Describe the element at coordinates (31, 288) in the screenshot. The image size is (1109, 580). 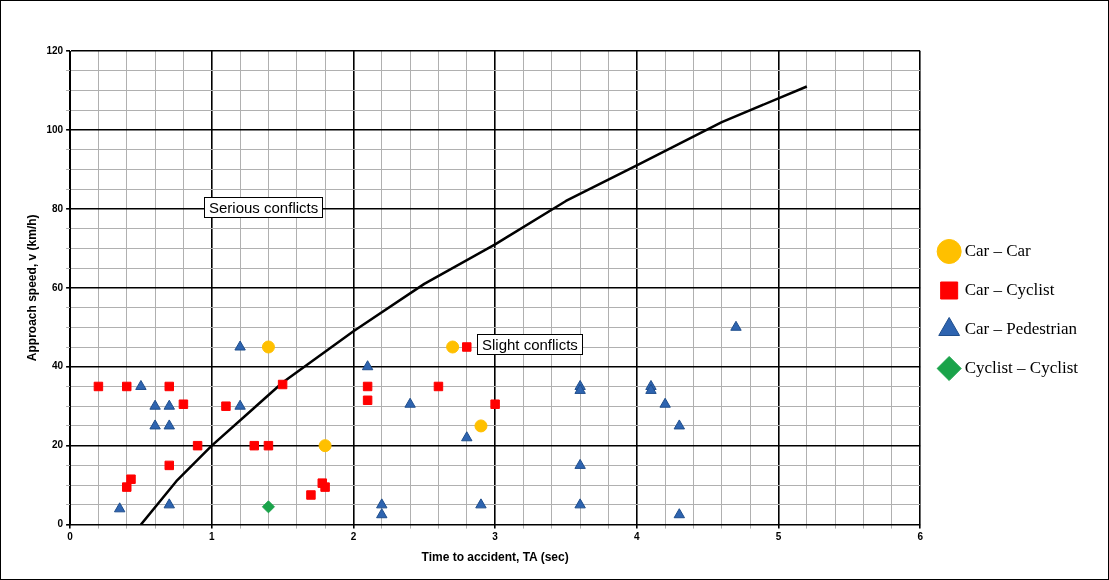
I see `y-axis-title: Approach speed, v (km/h)` at that location.